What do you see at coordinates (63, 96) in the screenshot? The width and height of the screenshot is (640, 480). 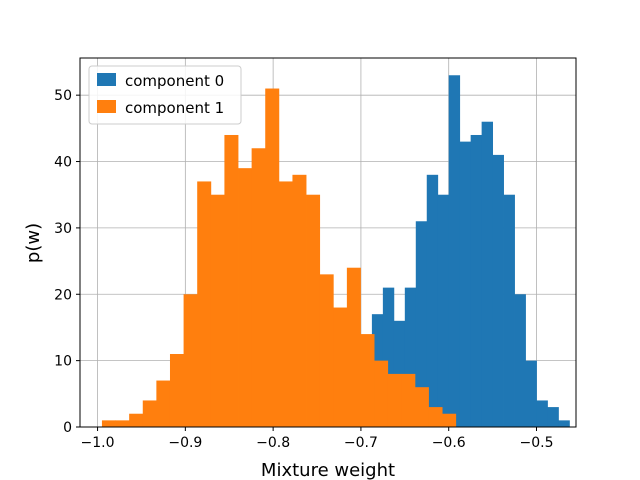 I see `y-tick-label: 50` at bounding box center [63, 96].